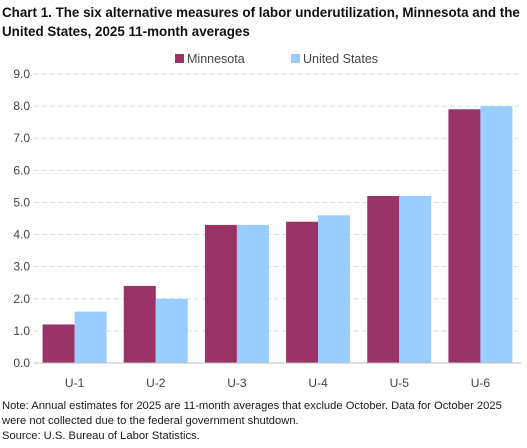 This screenshot has height=448, width=527. Describe the element at coordinates (21, 202) in the screenshot. I see `y-tick-label: 5.0` at that location.